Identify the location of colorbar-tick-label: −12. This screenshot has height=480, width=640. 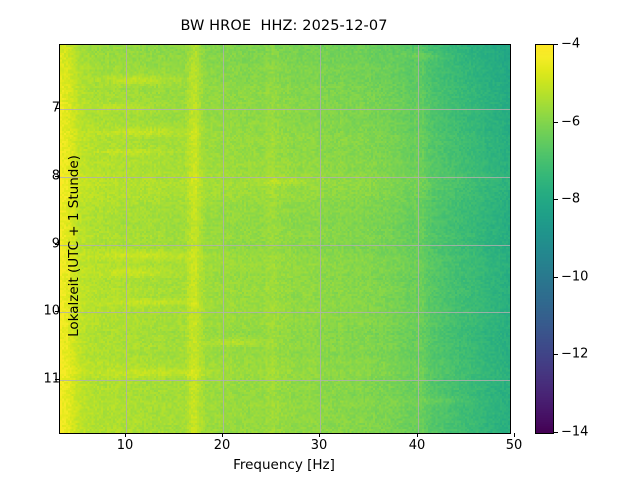
(575, 354).